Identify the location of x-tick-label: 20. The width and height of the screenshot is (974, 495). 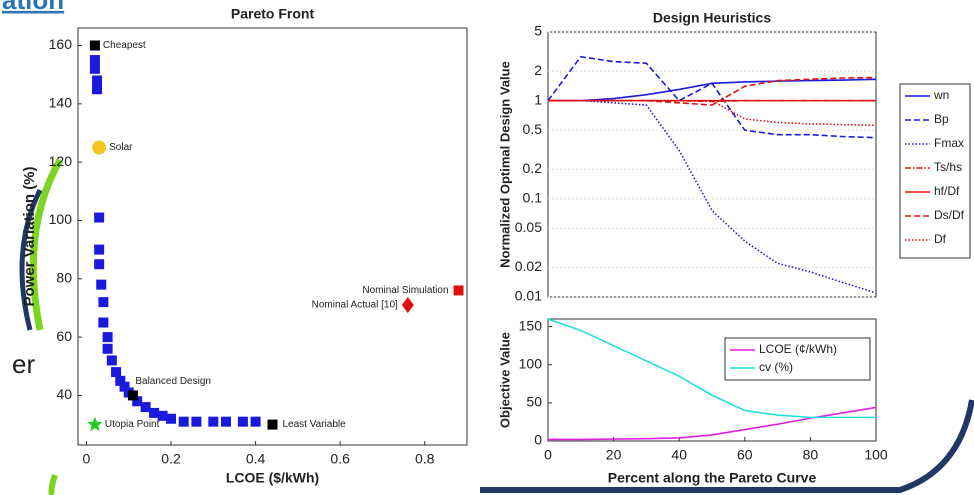
(614, 455).